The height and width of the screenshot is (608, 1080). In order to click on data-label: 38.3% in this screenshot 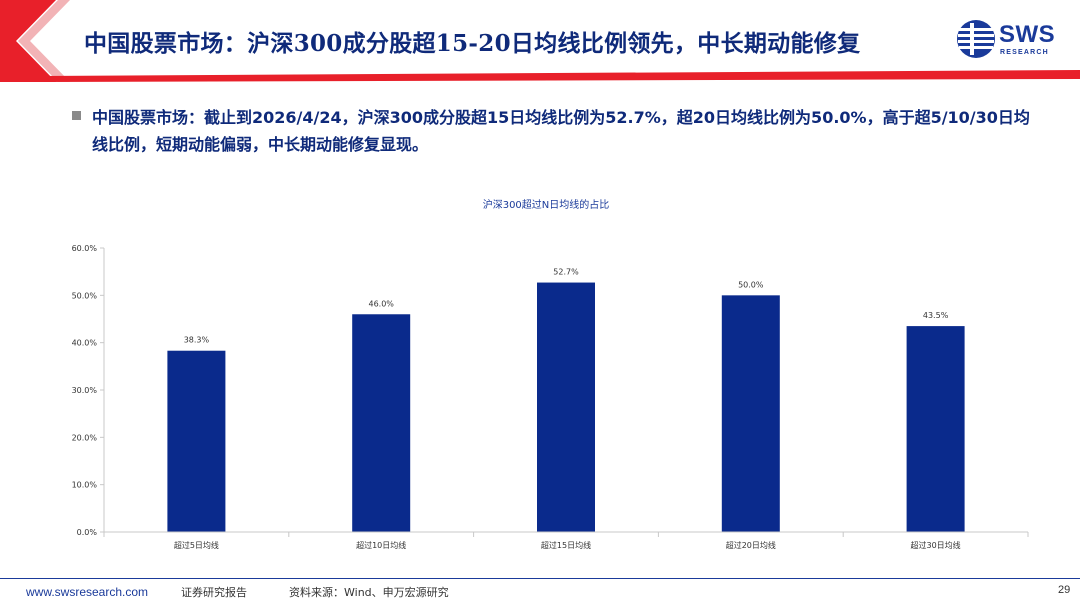, I will do `click(197, 340)`.